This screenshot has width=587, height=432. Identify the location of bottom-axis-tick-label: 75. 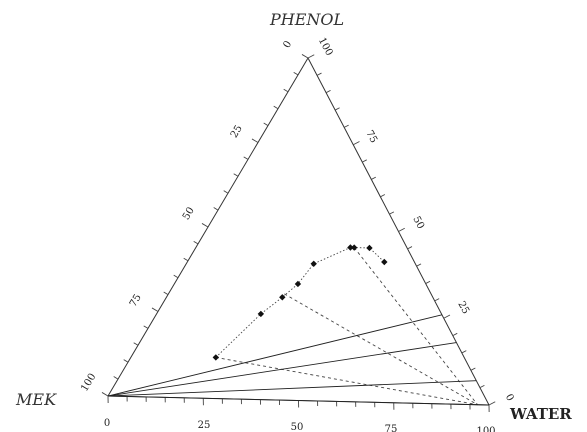
(391, 428).